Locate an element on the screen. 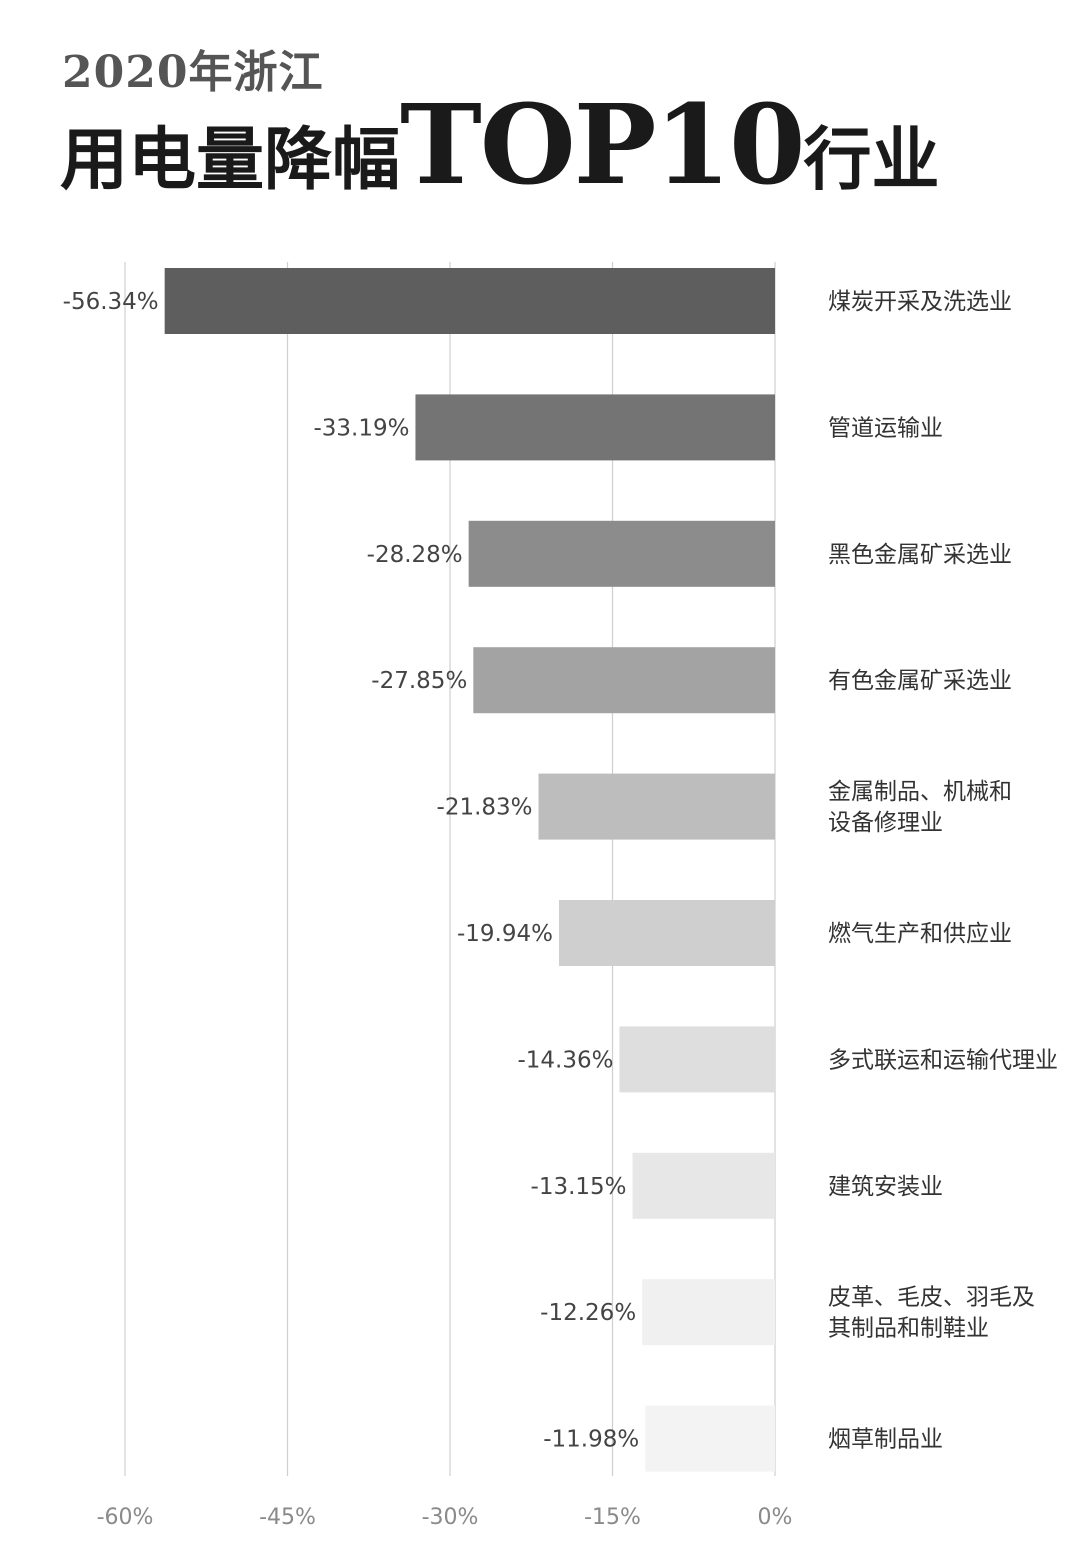 The image size is (1080, 1564). category-label: 多式联运和运输代理业 is located at coordinates (943, 1060).